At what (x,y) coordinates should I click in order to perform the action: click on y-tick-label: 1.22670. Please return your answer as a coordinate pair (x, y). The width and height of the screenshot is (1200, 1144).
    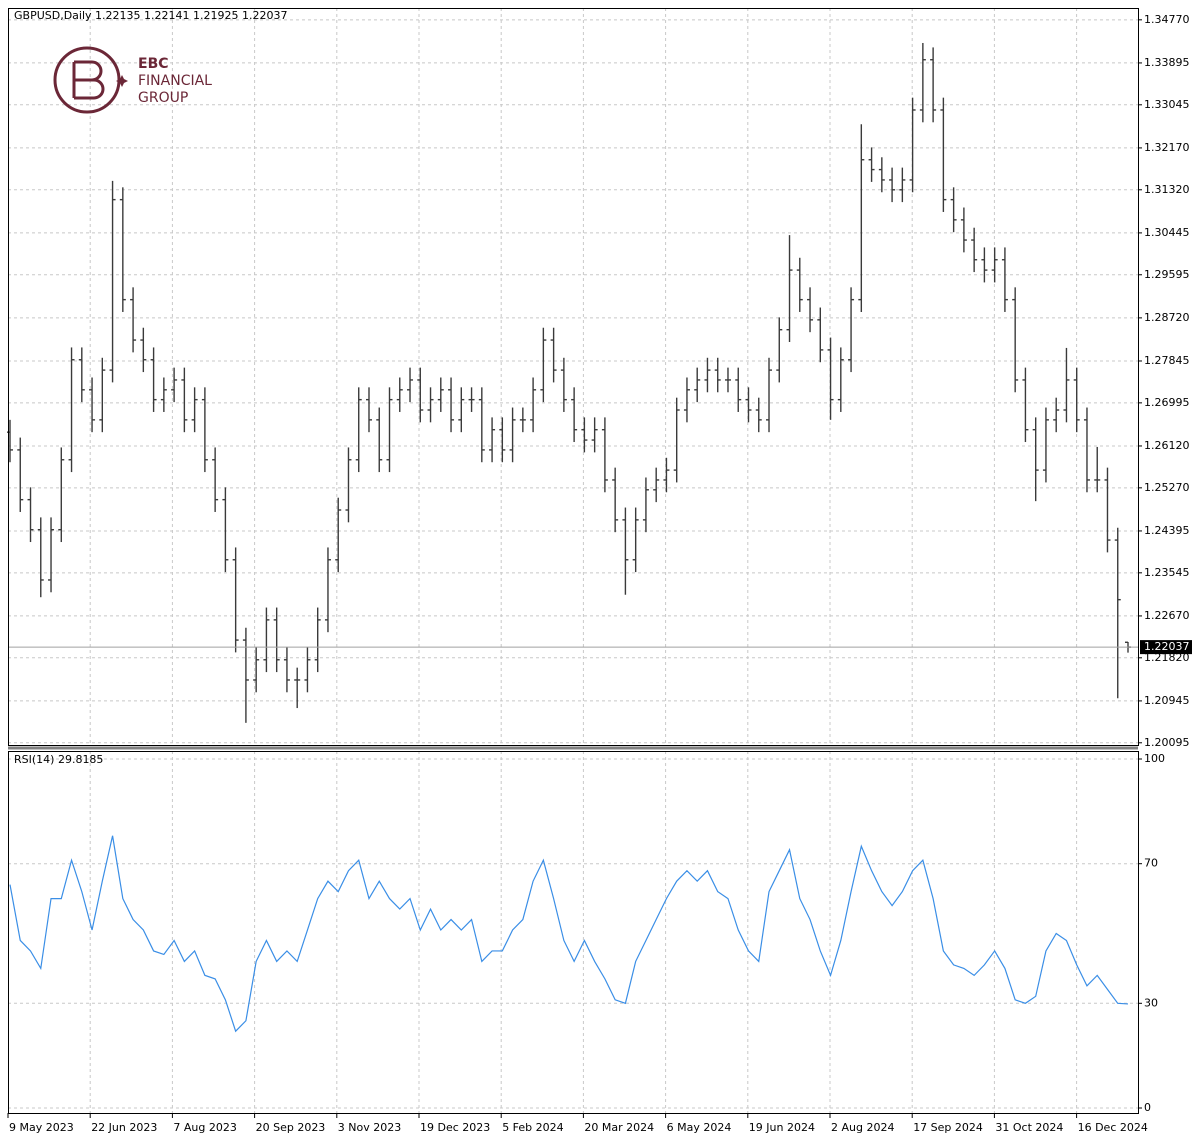
    Looking at the image, I should click on (1167, 615).